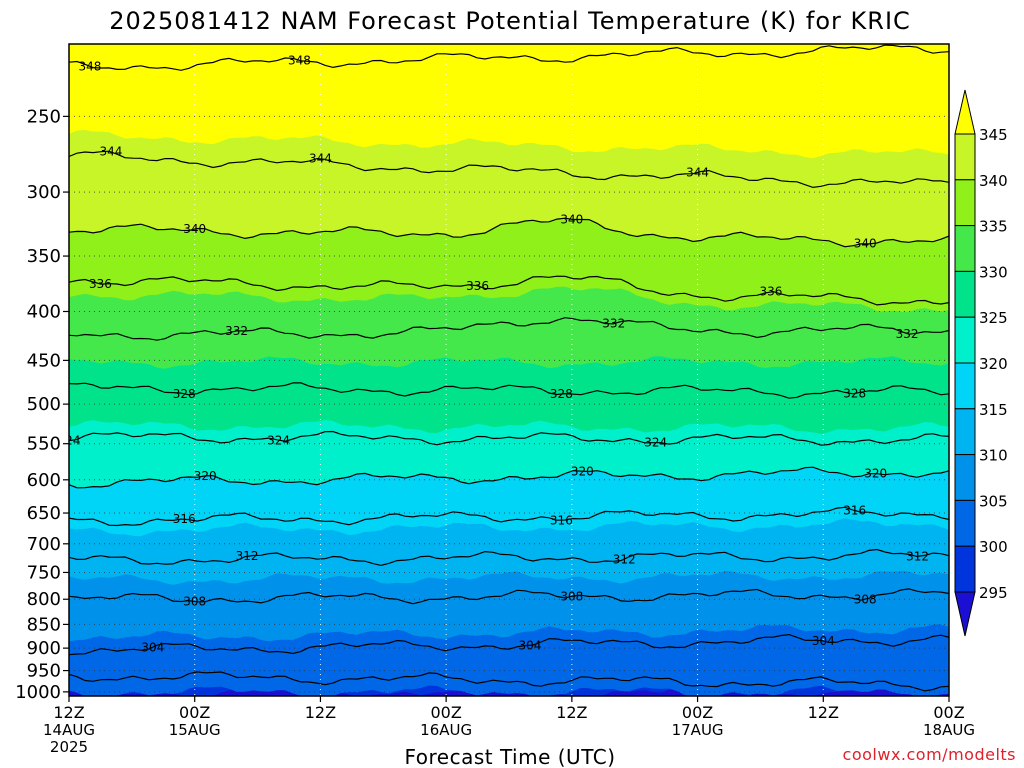 The image size is (1024, 768). I want to click on y-tick-label: 850, so click(44, 624).